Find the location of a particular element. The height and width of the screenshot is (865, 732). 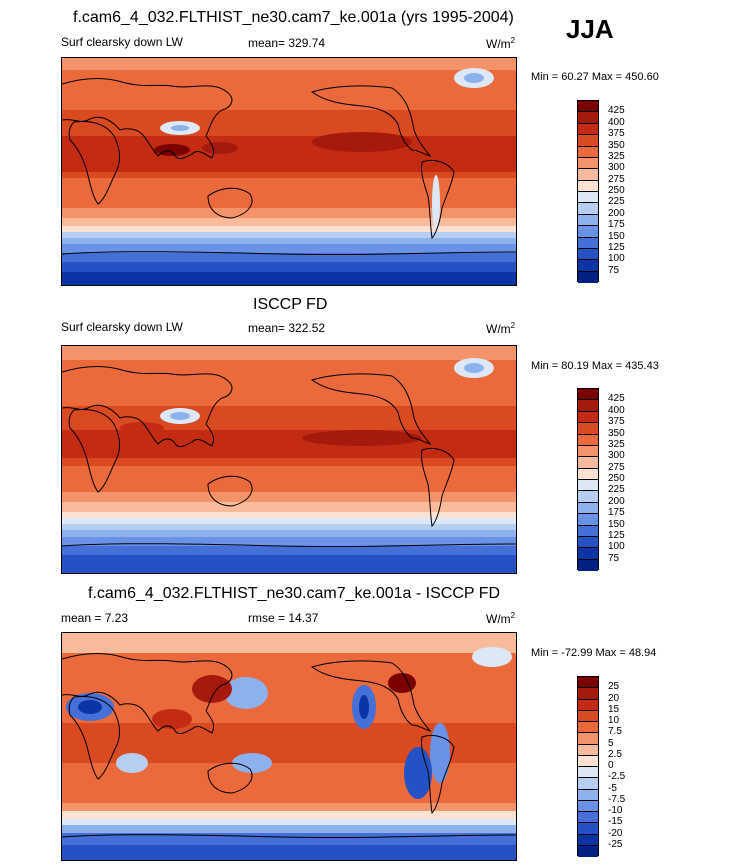

panel2-title: ISCCP FD is located at coordinates (290, 304).